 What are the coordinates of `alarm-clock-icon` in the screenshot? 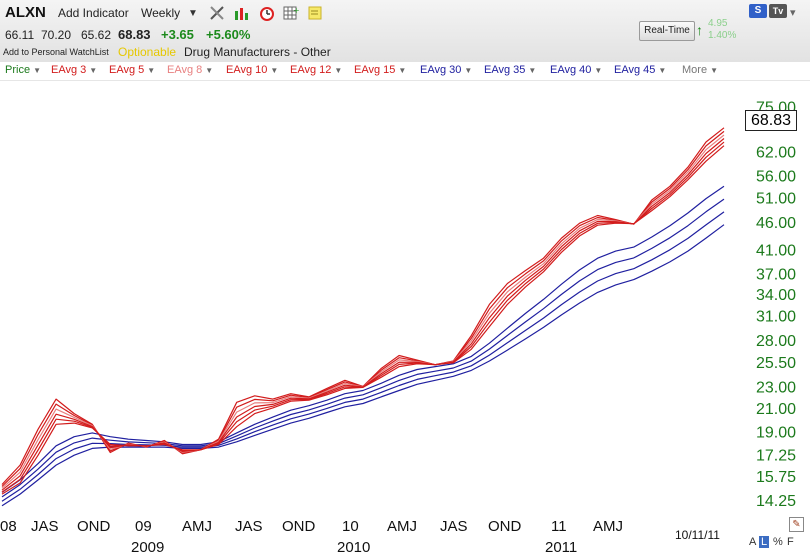 It's located at (267, 13).